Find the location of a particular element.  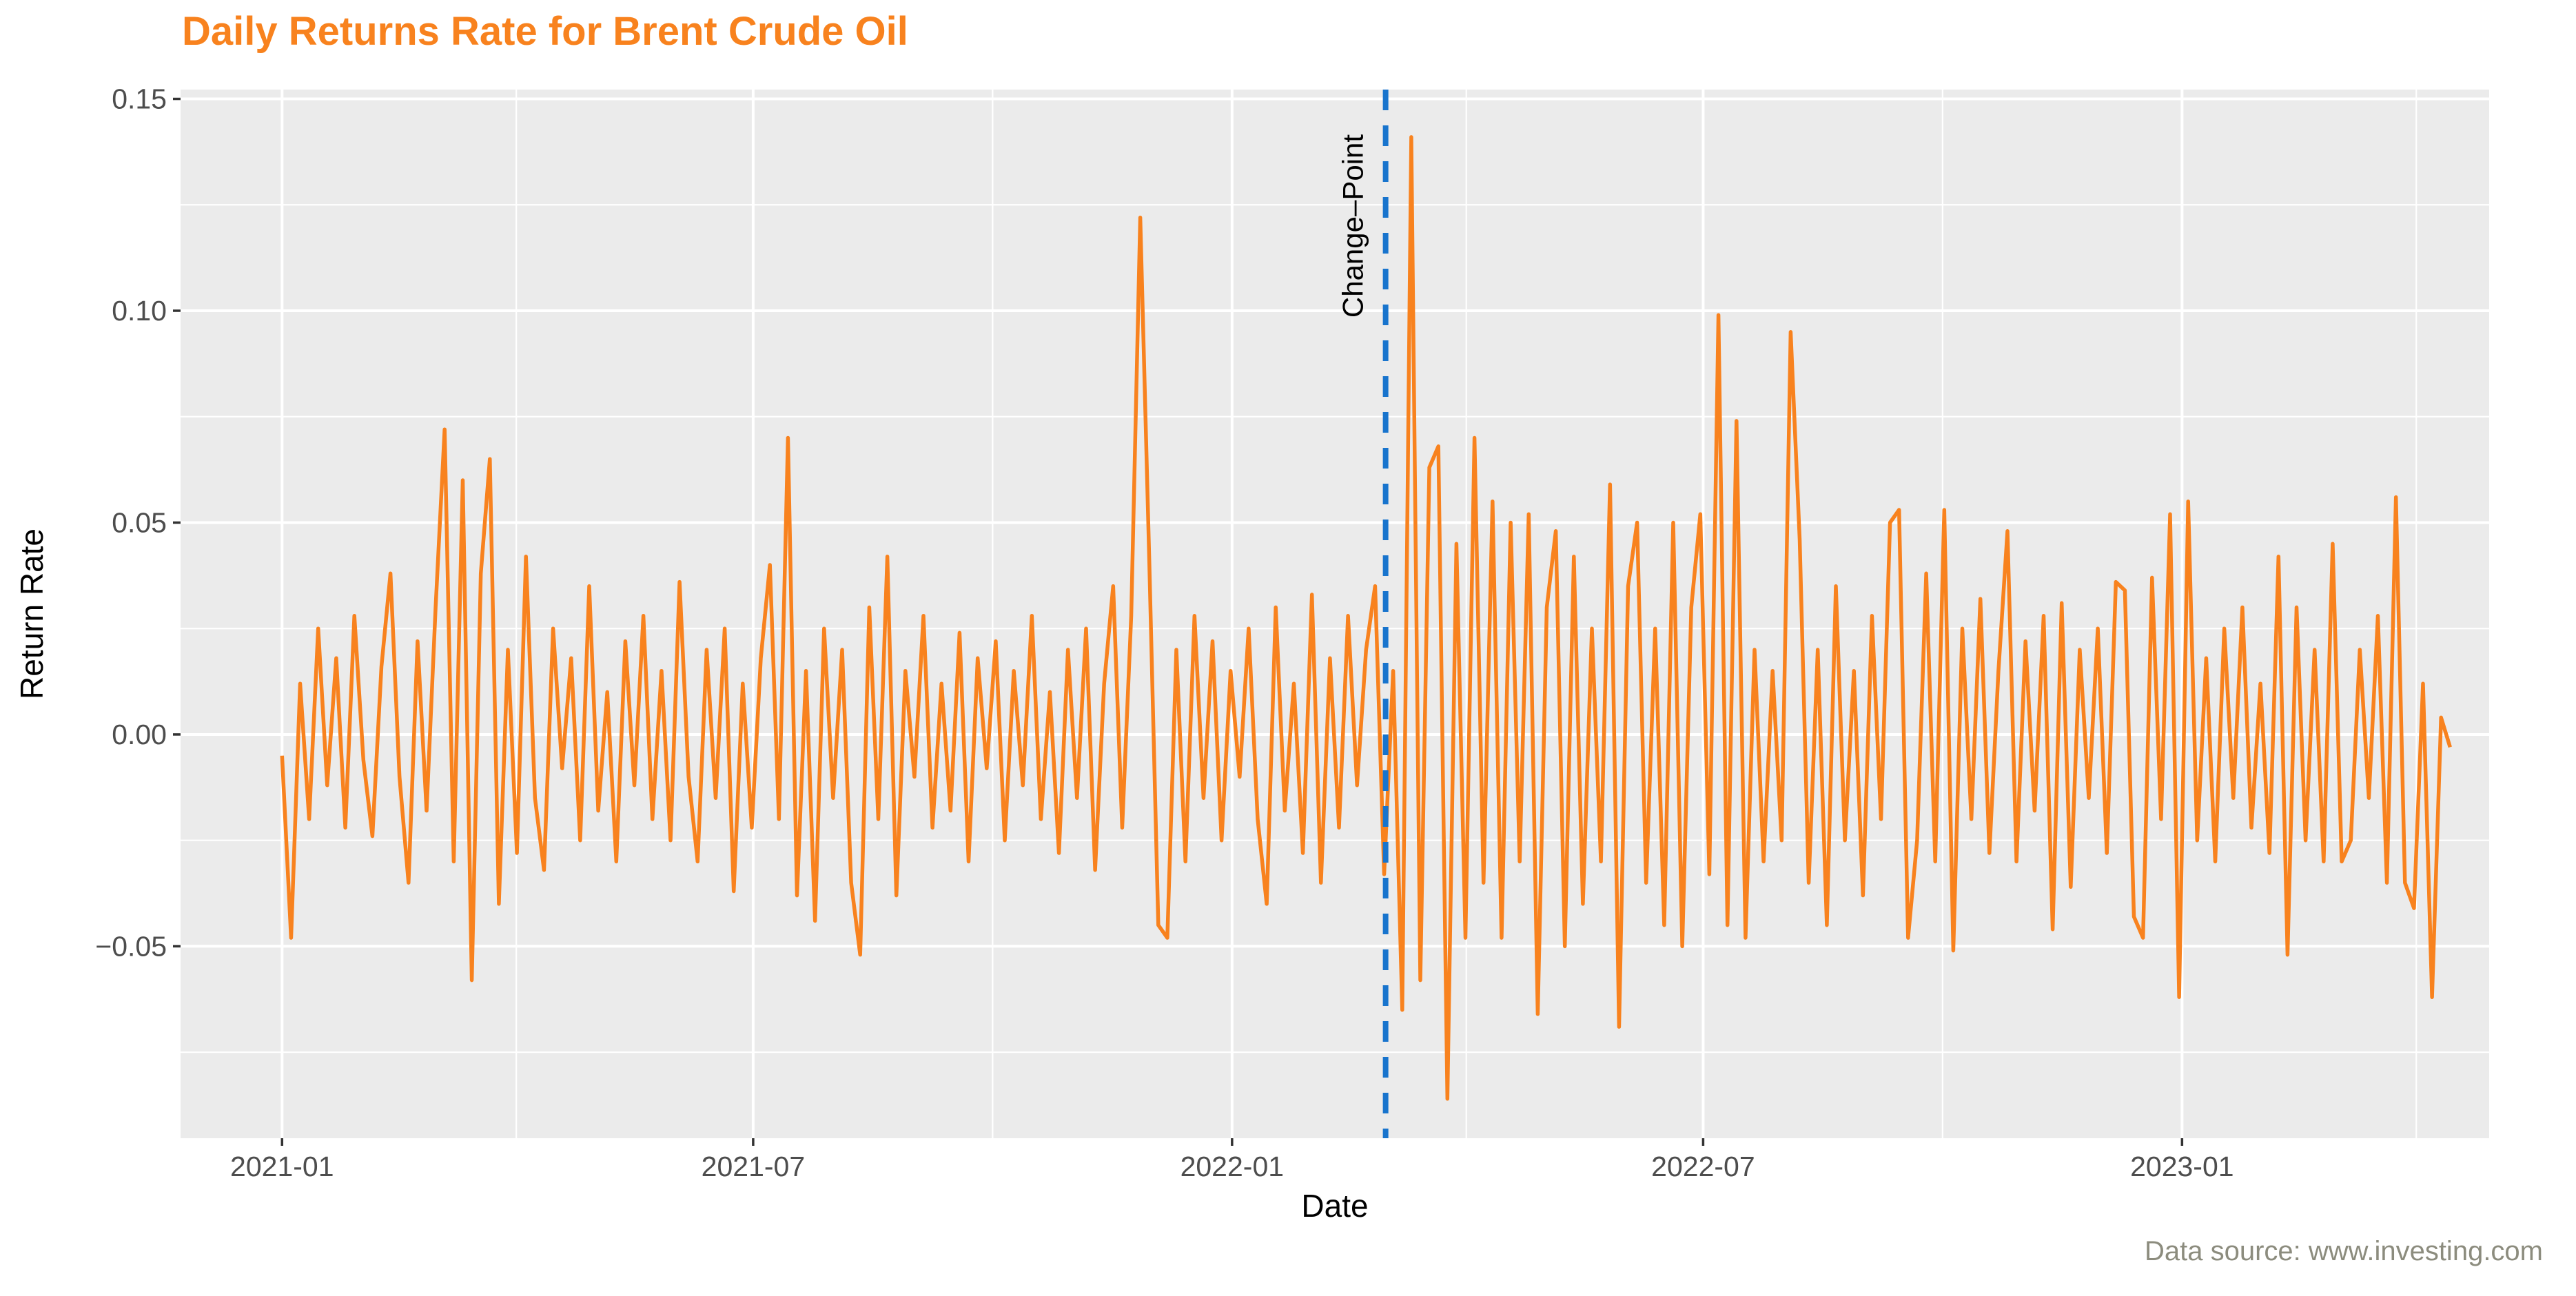

y-tick-label: 0.15 is located at coordinates (139, 99).